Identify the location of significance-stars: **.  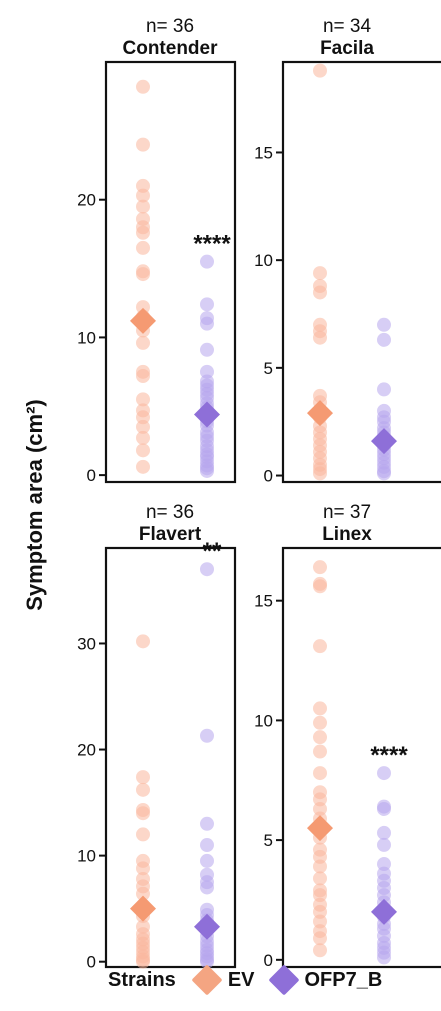
(212, 551).